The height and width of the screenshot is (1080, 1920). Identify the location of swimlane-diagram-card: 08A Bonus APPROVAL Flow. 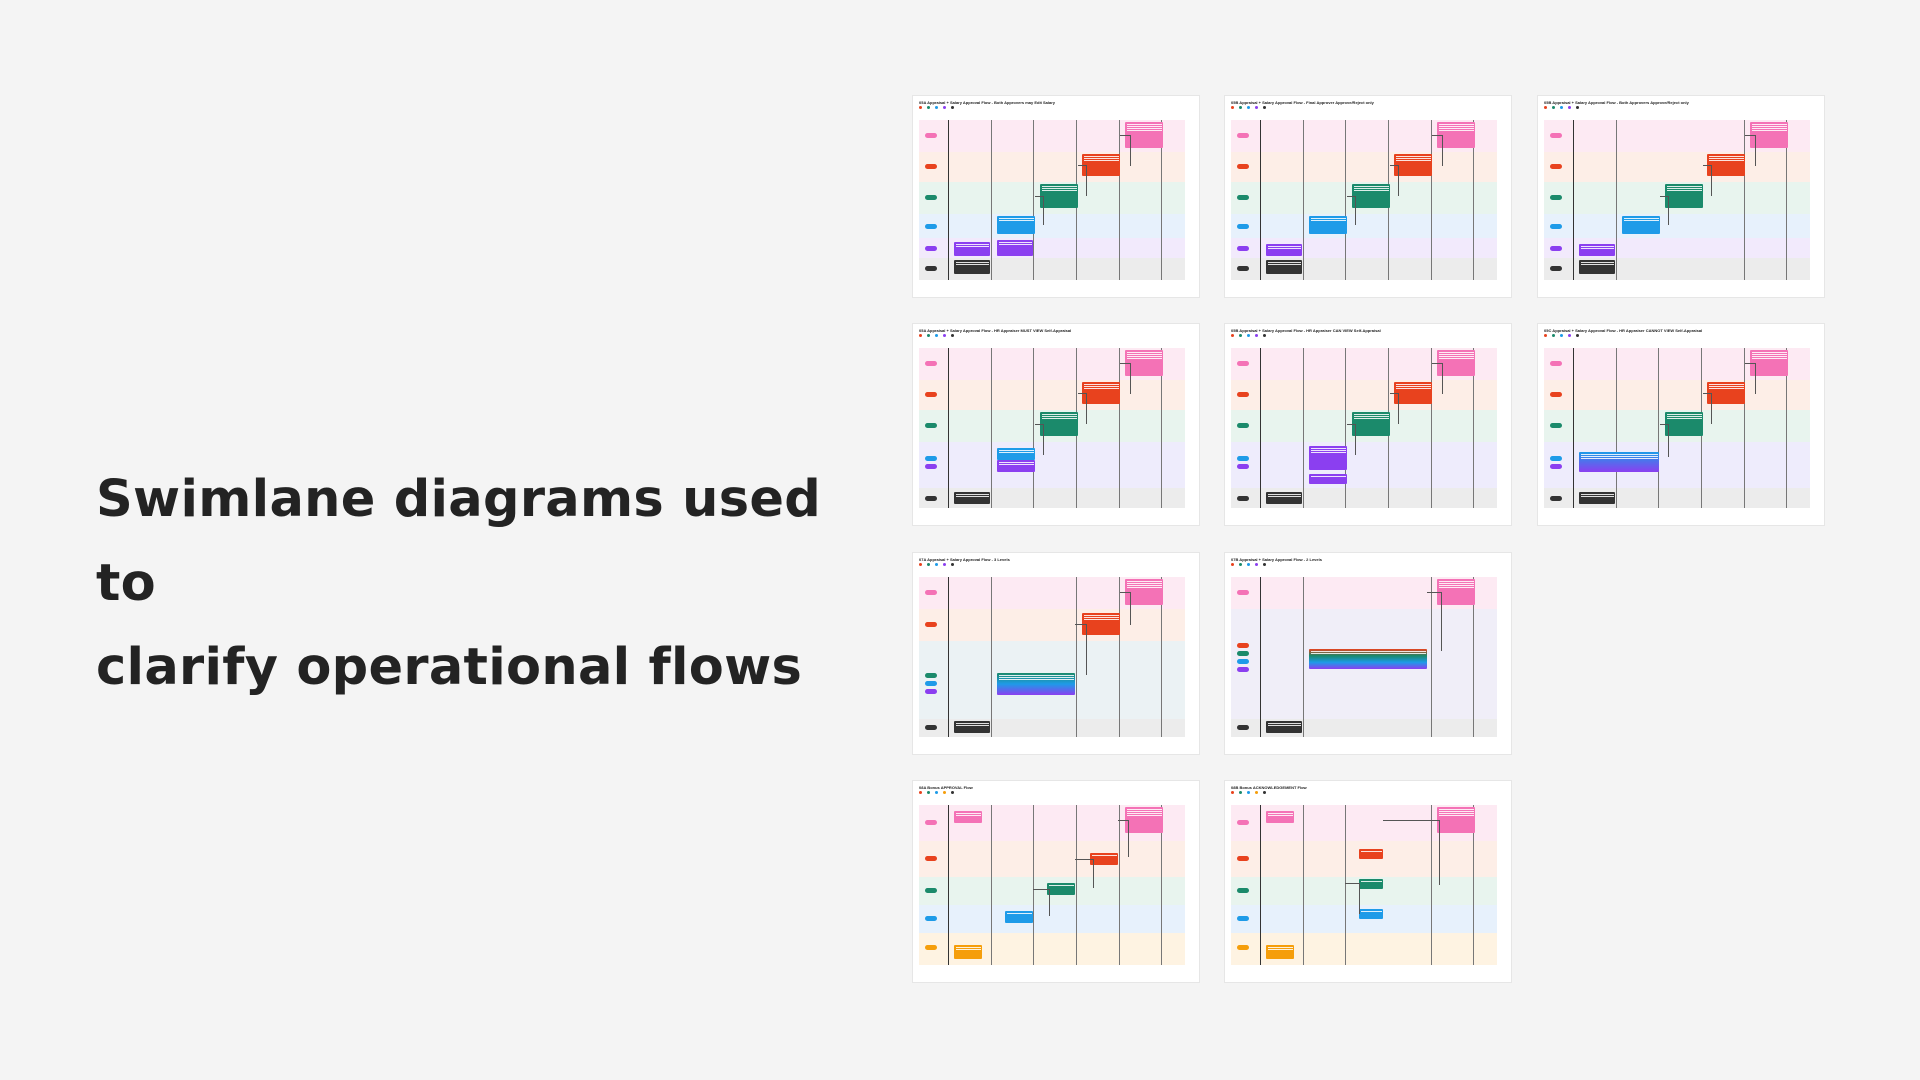
(1056, 881).